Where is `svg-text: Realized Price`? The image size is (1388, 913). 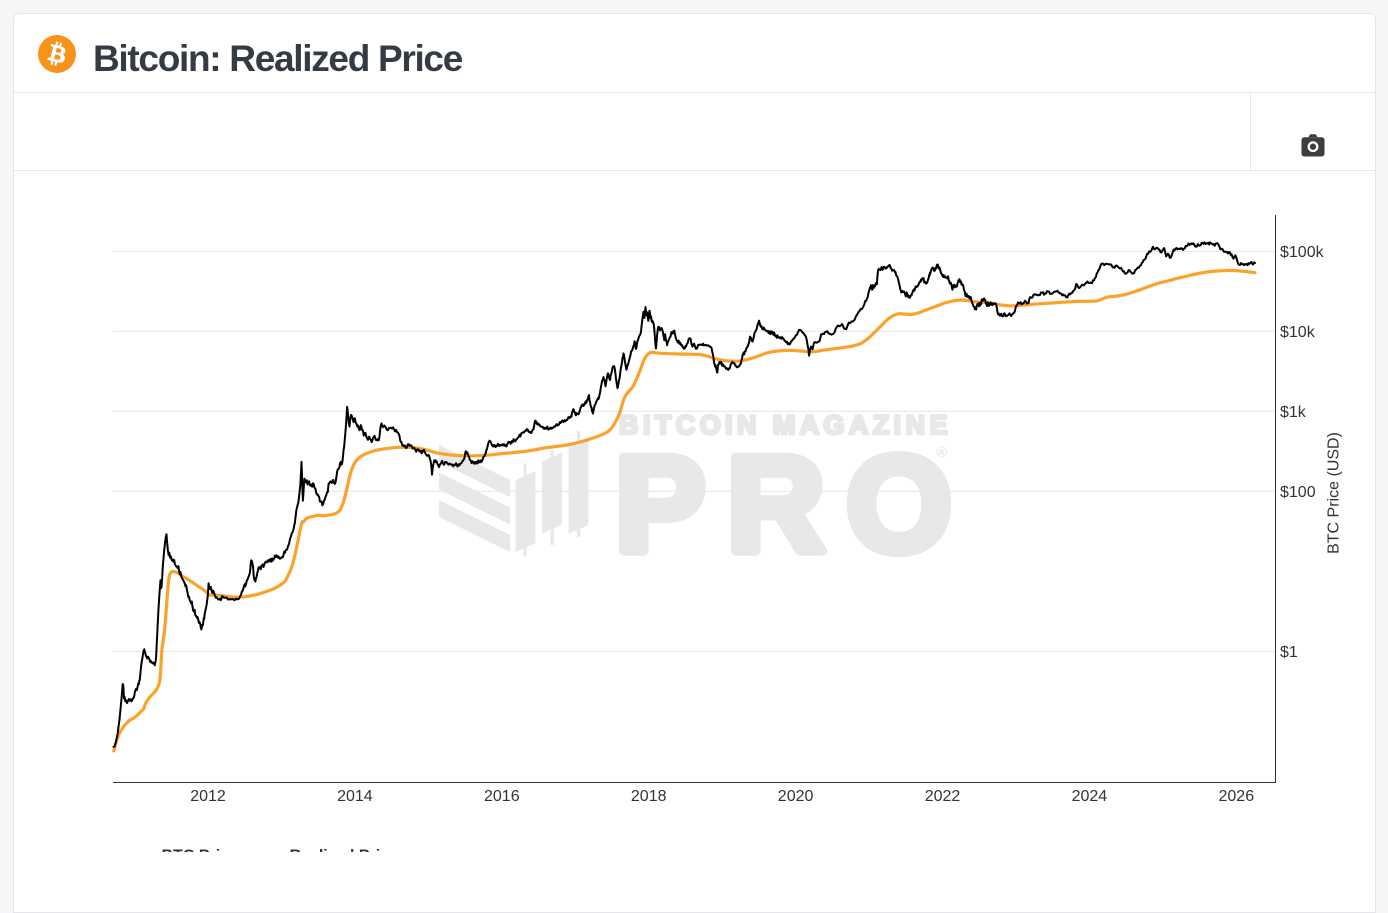
svg-text: Realized Price is located at coordinates (344, 850).